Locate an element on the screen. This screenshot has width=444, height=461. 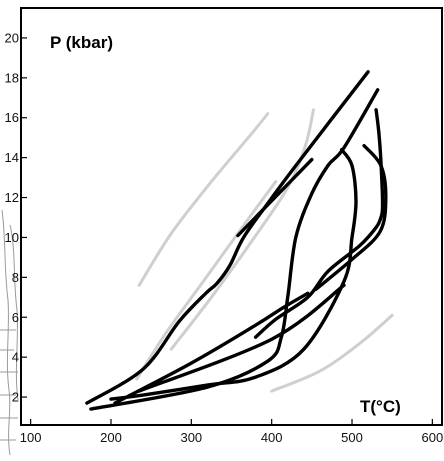
x-tick-label-5: 600 is located at coordinates (433, 437).